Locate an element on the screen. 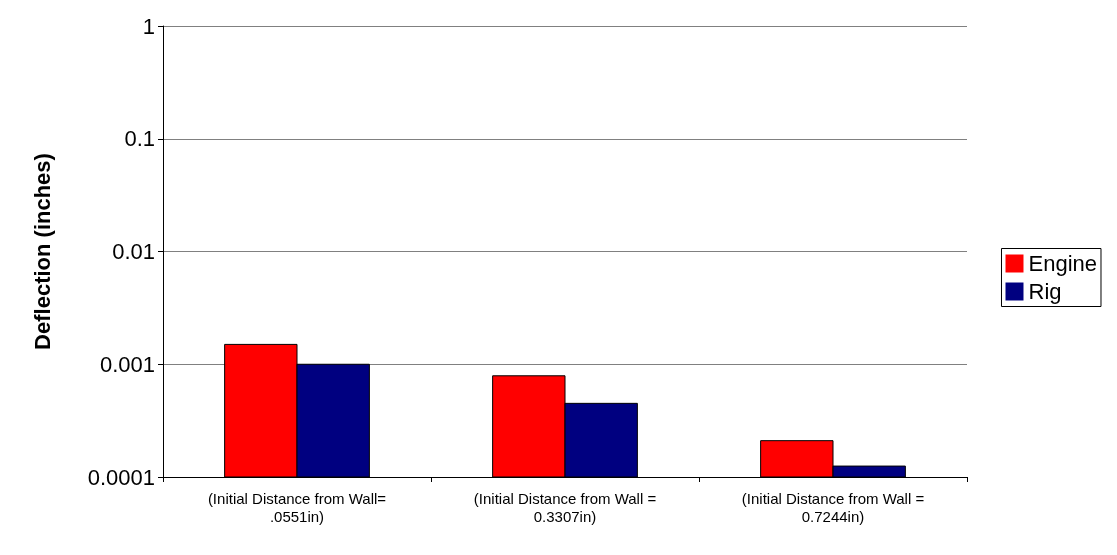 This screenshot has height=555, width=1117. legend-label: Rig is located at coordinates (1045, 291).